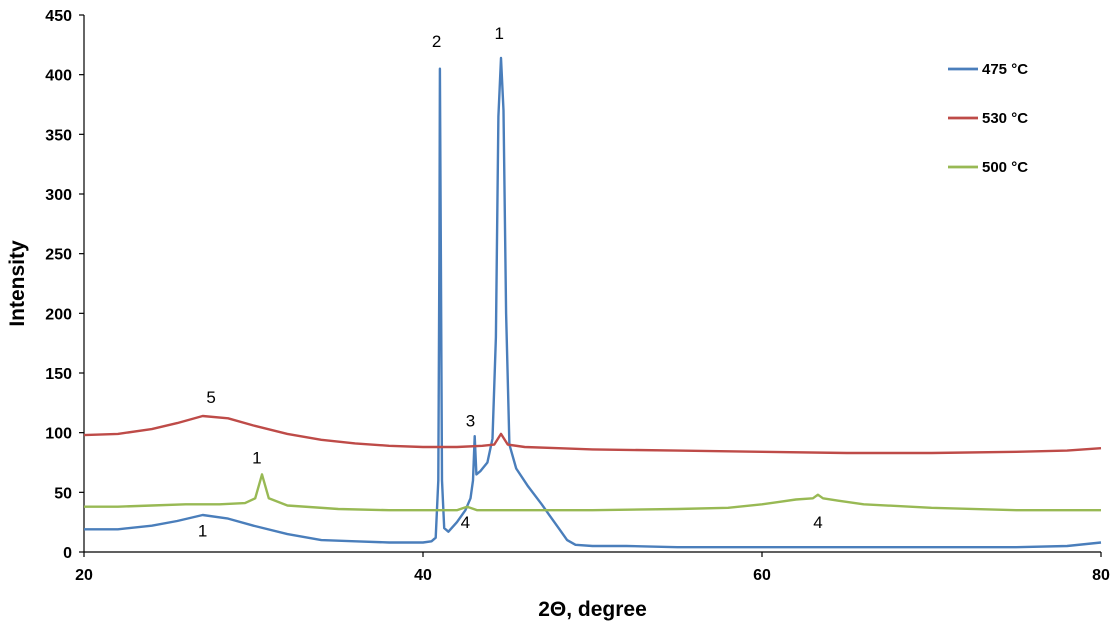  I want to click on x-tick-label: 20, so click(84, 575).